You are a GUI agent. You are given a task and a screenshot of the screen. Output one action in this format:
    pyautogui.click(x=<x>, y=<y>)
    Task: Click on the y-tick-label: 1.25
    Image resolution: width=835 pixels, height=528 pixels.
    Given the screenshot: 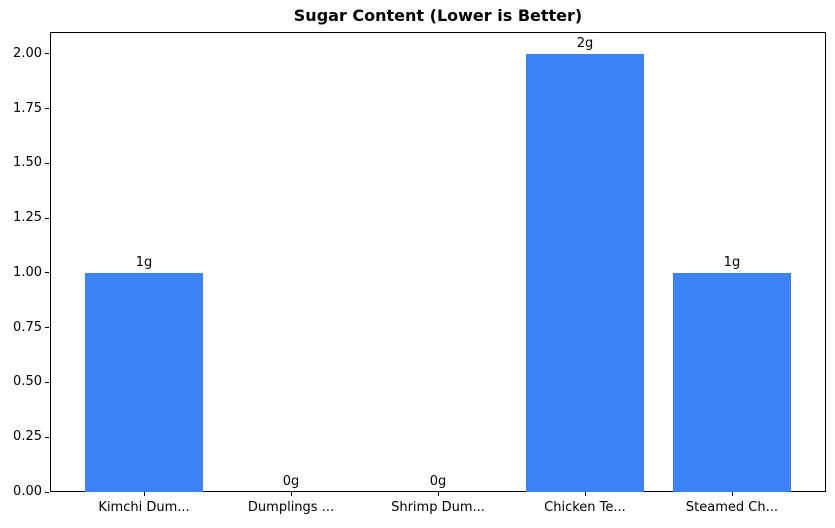 What is the action you would take?
    pyautogui.click(x=27, y=218)
    